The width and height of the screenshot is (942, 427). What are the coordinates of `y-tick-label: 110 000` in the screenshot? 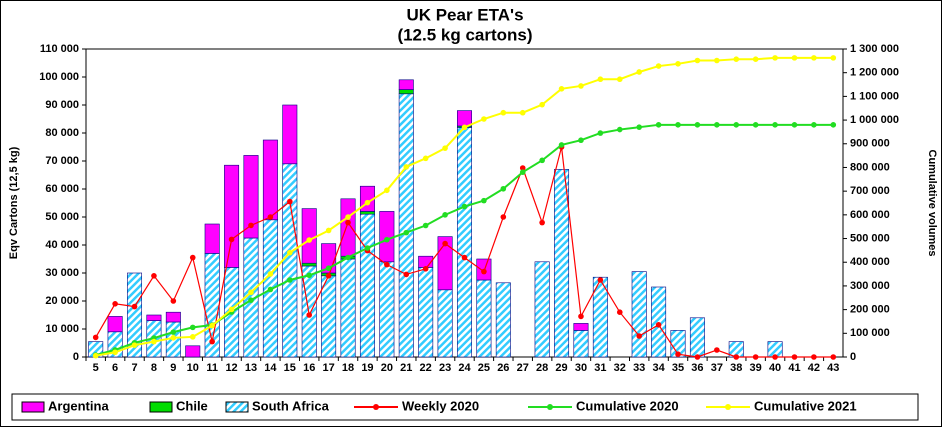 It's located at (59, 49).